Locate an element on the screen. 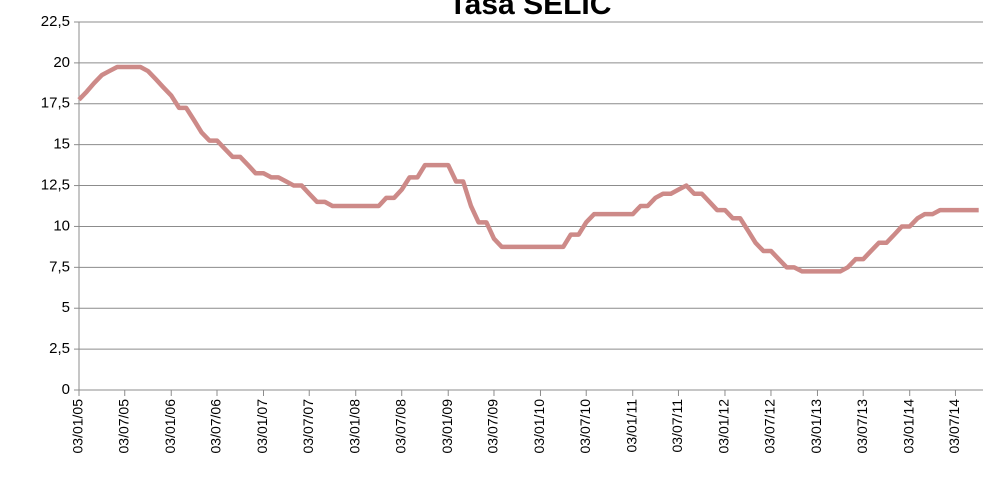  x-tick-label: 03/01/06 is located at coordinates (170, 426).